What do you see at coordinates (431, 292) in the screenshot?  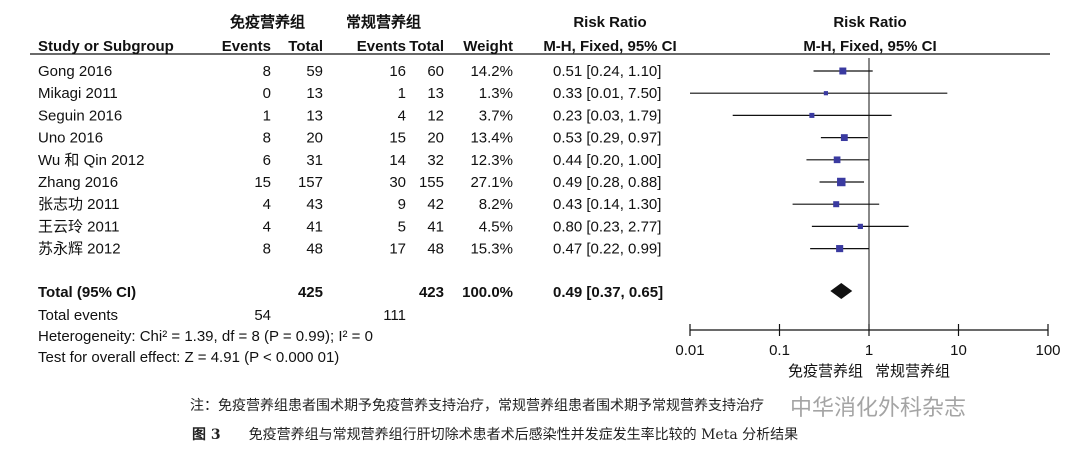 I see `total-ctl-total: 423` at bounding box center [431, 292].